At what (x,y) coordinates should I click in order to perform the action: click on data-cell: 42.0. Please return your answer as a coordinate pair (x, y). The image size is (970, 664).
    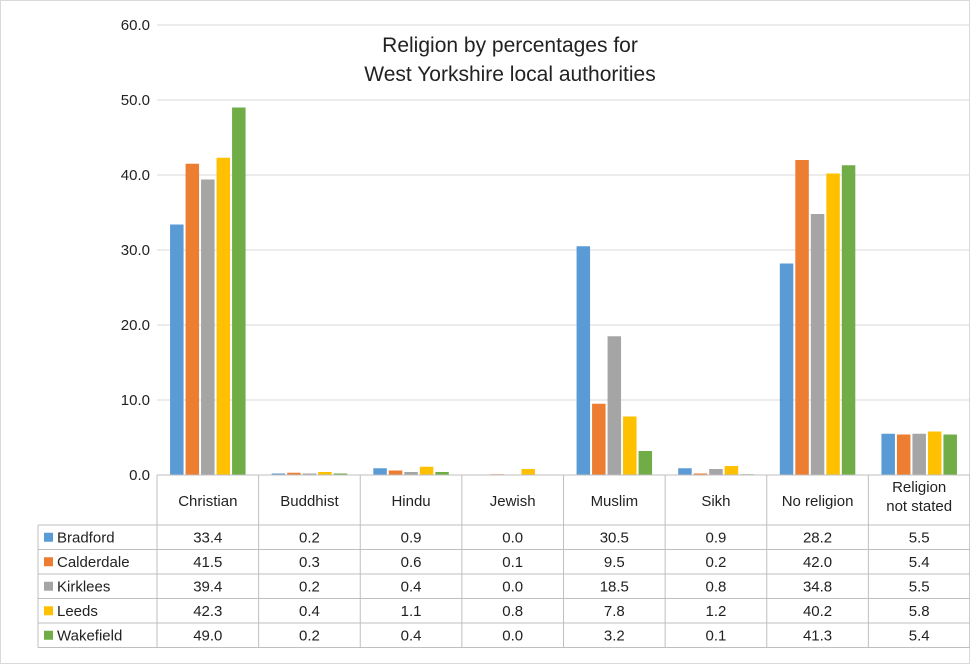
    Looking at the image, I should click on (817, 562).